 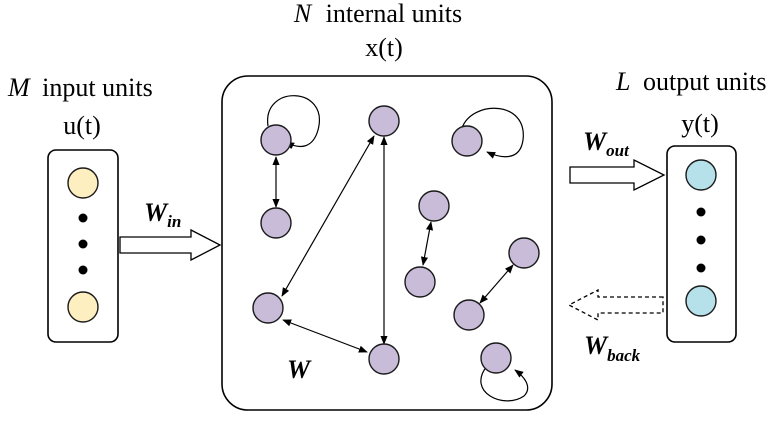 I want to click on w-out-sub: out, so click(x=618, y=150).